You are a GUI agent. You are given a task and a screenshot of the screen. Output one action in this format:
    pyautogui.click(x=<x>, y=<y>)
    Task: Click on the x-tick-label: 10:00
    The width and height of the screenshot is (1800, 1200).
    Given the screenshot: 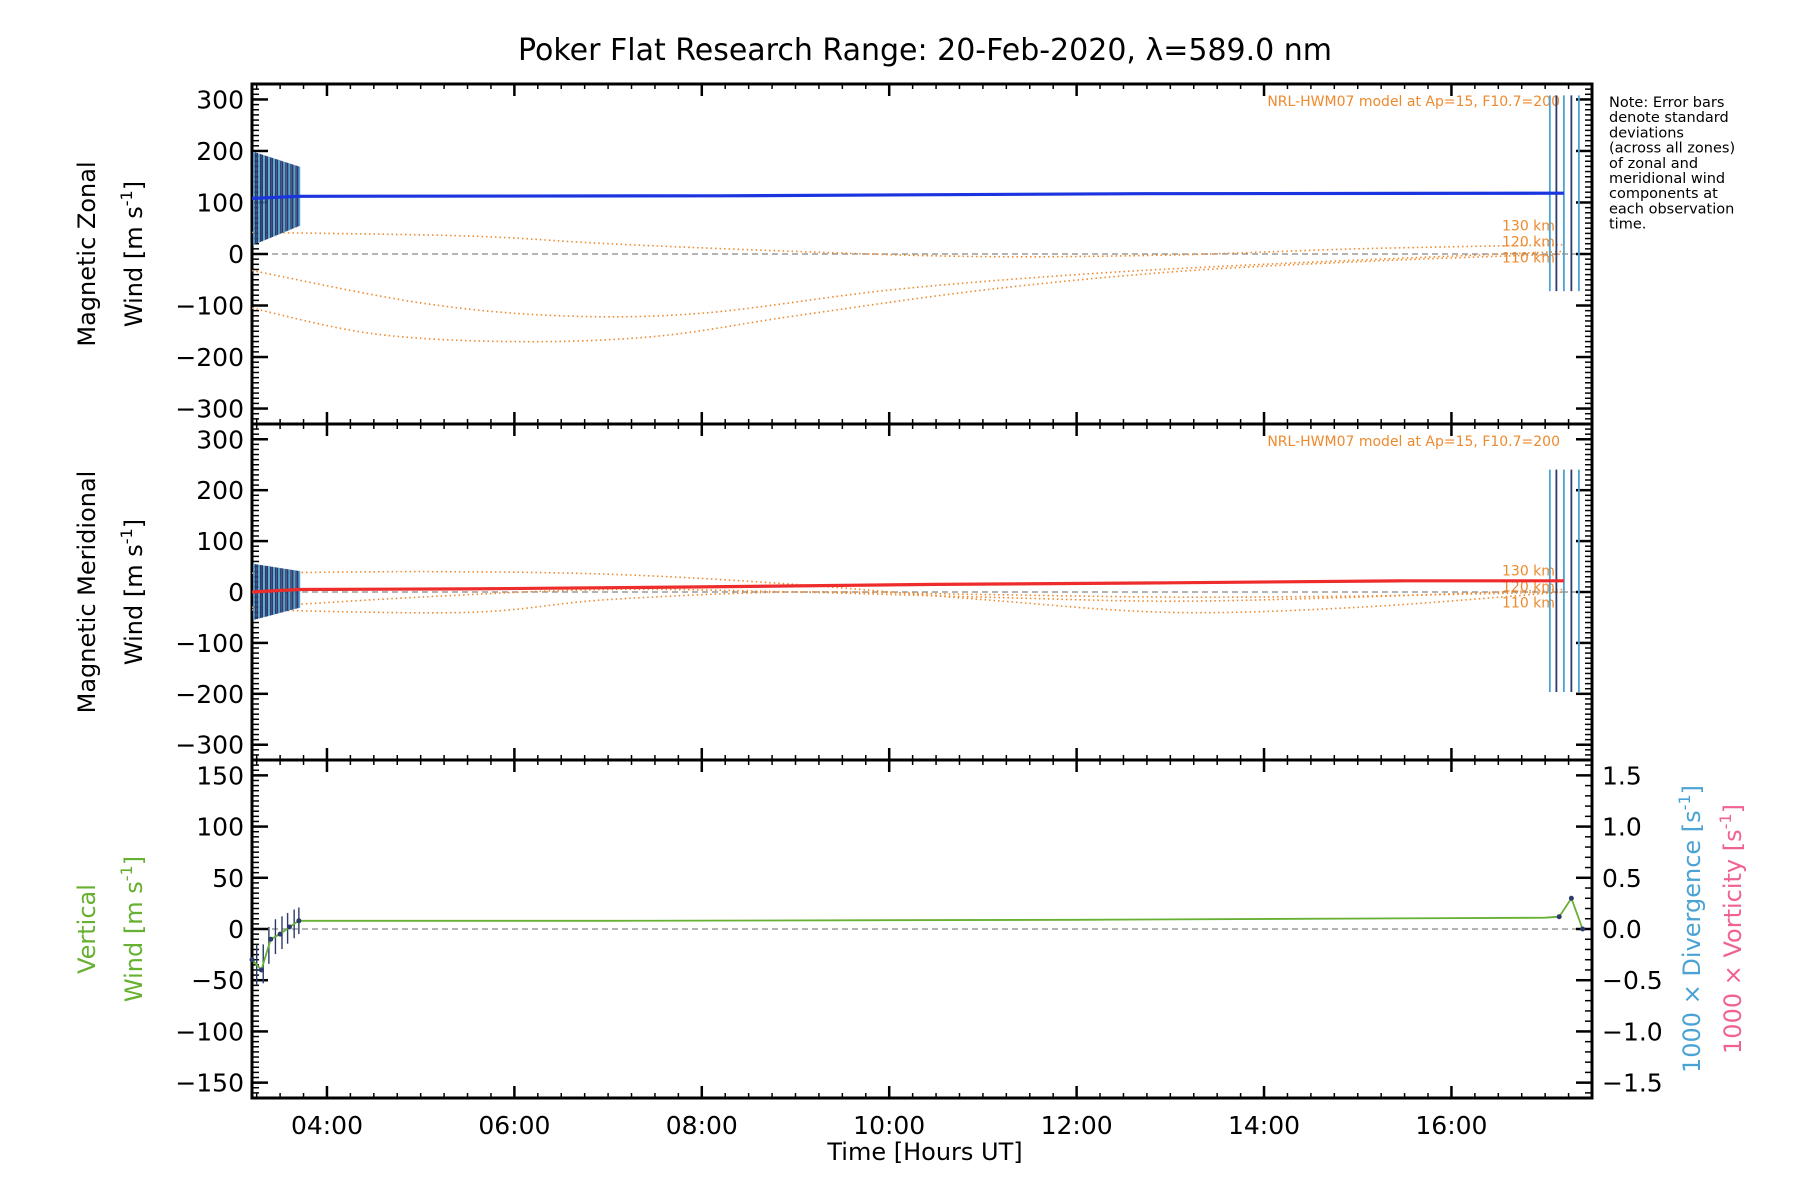 What is the action you would take?
    pyautogui.click(x=889, y=1125)
    